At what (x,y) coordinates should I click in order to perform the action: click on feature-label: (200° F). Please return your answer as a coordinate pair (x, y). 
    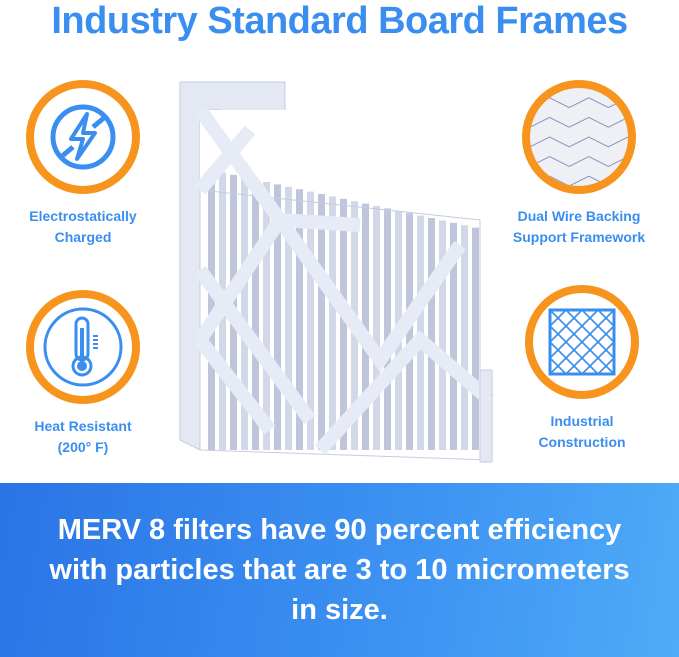
    Looking at the image, I should click on (83, 447).